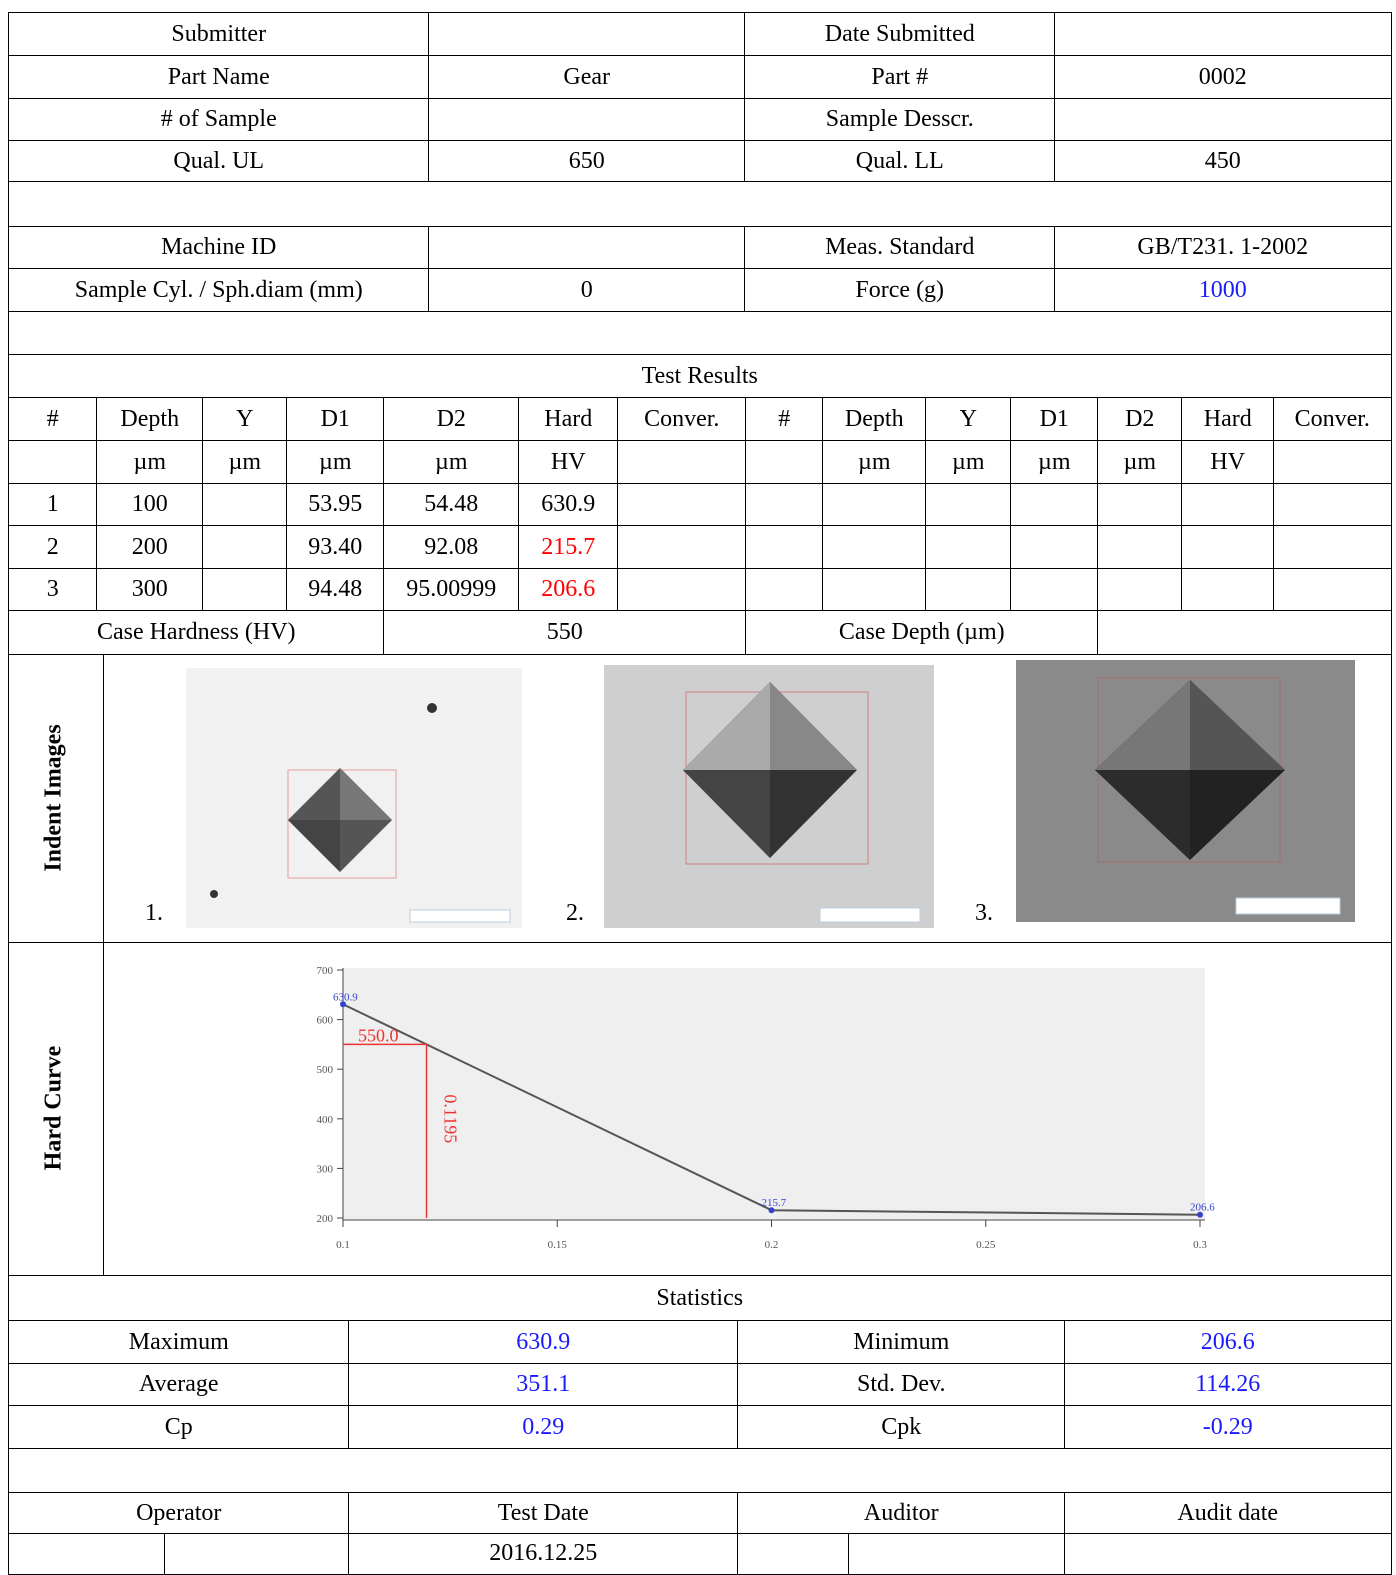  What do you see at coordinates (900, 248) in the screenshot?
I see `field-label: Meas. Standard` at bounding box center [900, 248].